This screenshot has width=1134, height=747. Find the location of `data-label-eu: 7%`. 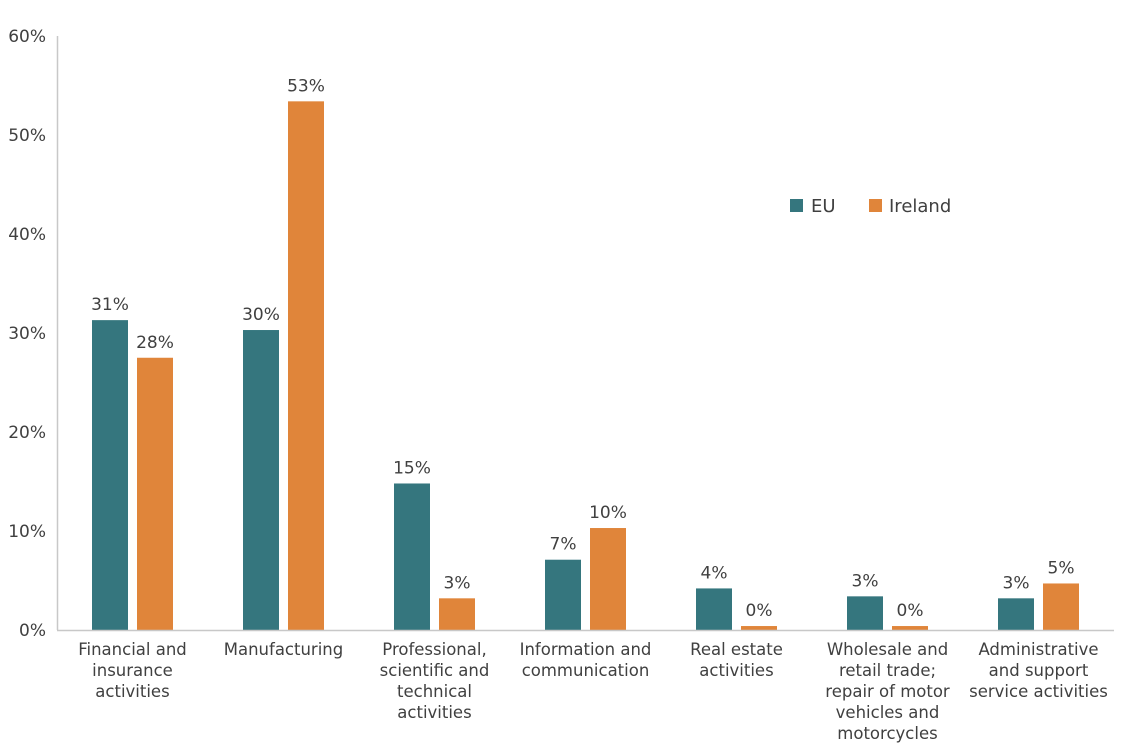

data-label-eu: 7% is located at coordinates (563, 545).